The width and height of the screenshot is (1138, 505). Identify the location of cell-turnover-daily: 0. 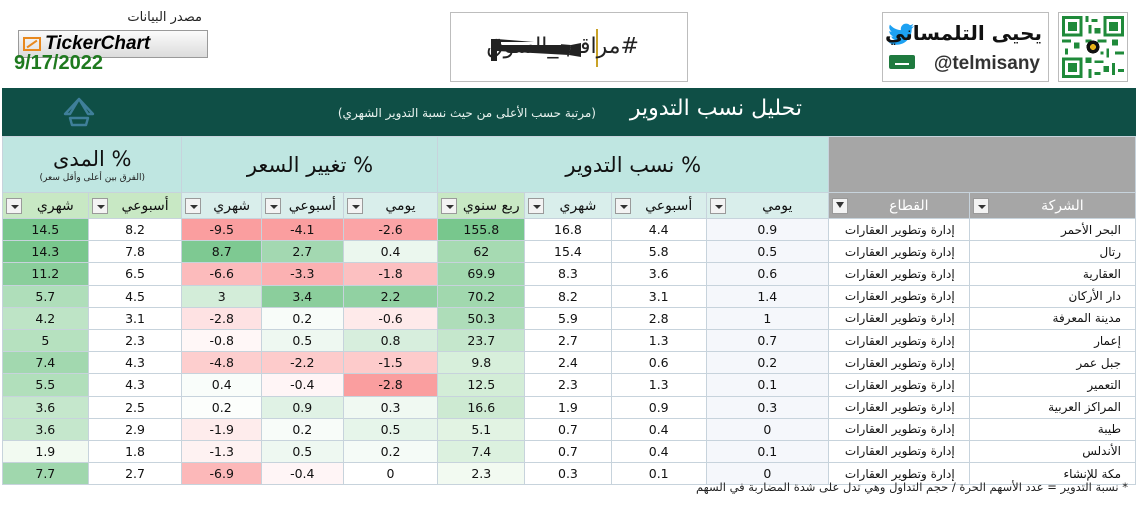
(767, 429).